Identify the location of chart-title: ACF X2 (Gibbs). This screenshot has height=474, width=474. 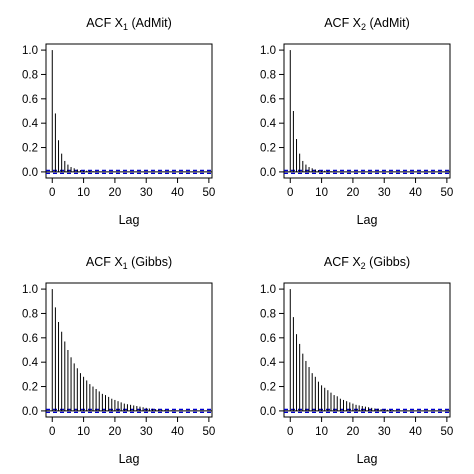
(367, 263).